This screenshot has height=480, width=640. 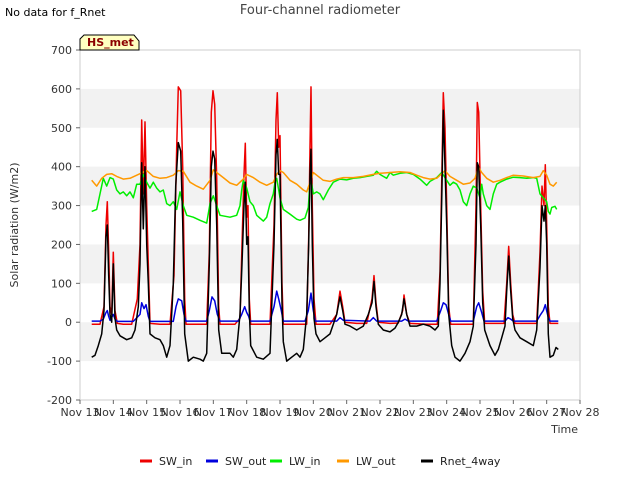 What do you see at coordinates (513, 412) in the screenshot?
I see `x-tick-label: Nov 26` at bounding box center [513, 412].